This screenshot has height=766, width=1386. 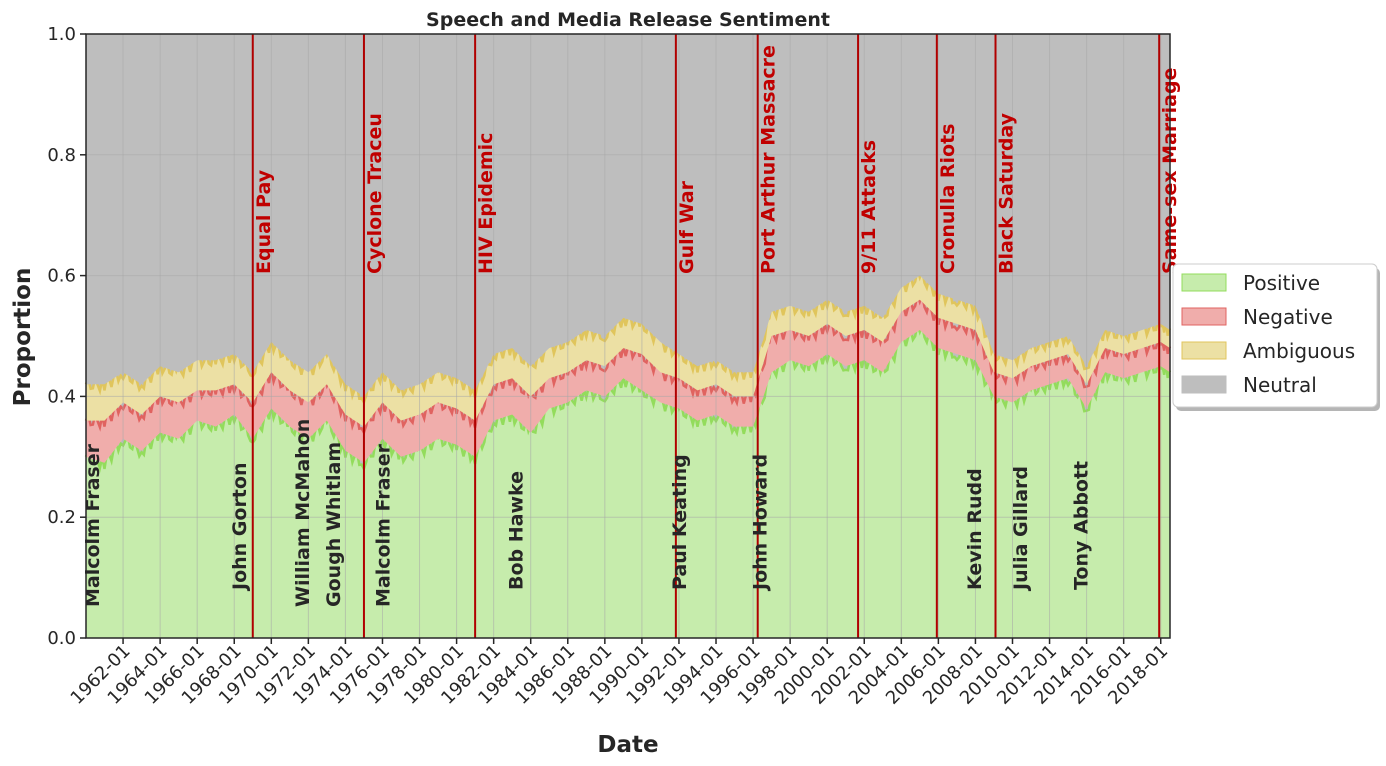 What do you see at coordinates (1299, 351) in the screenshot?
I see `legend-label: Ambiguous` at bounding box center [1299, 351].